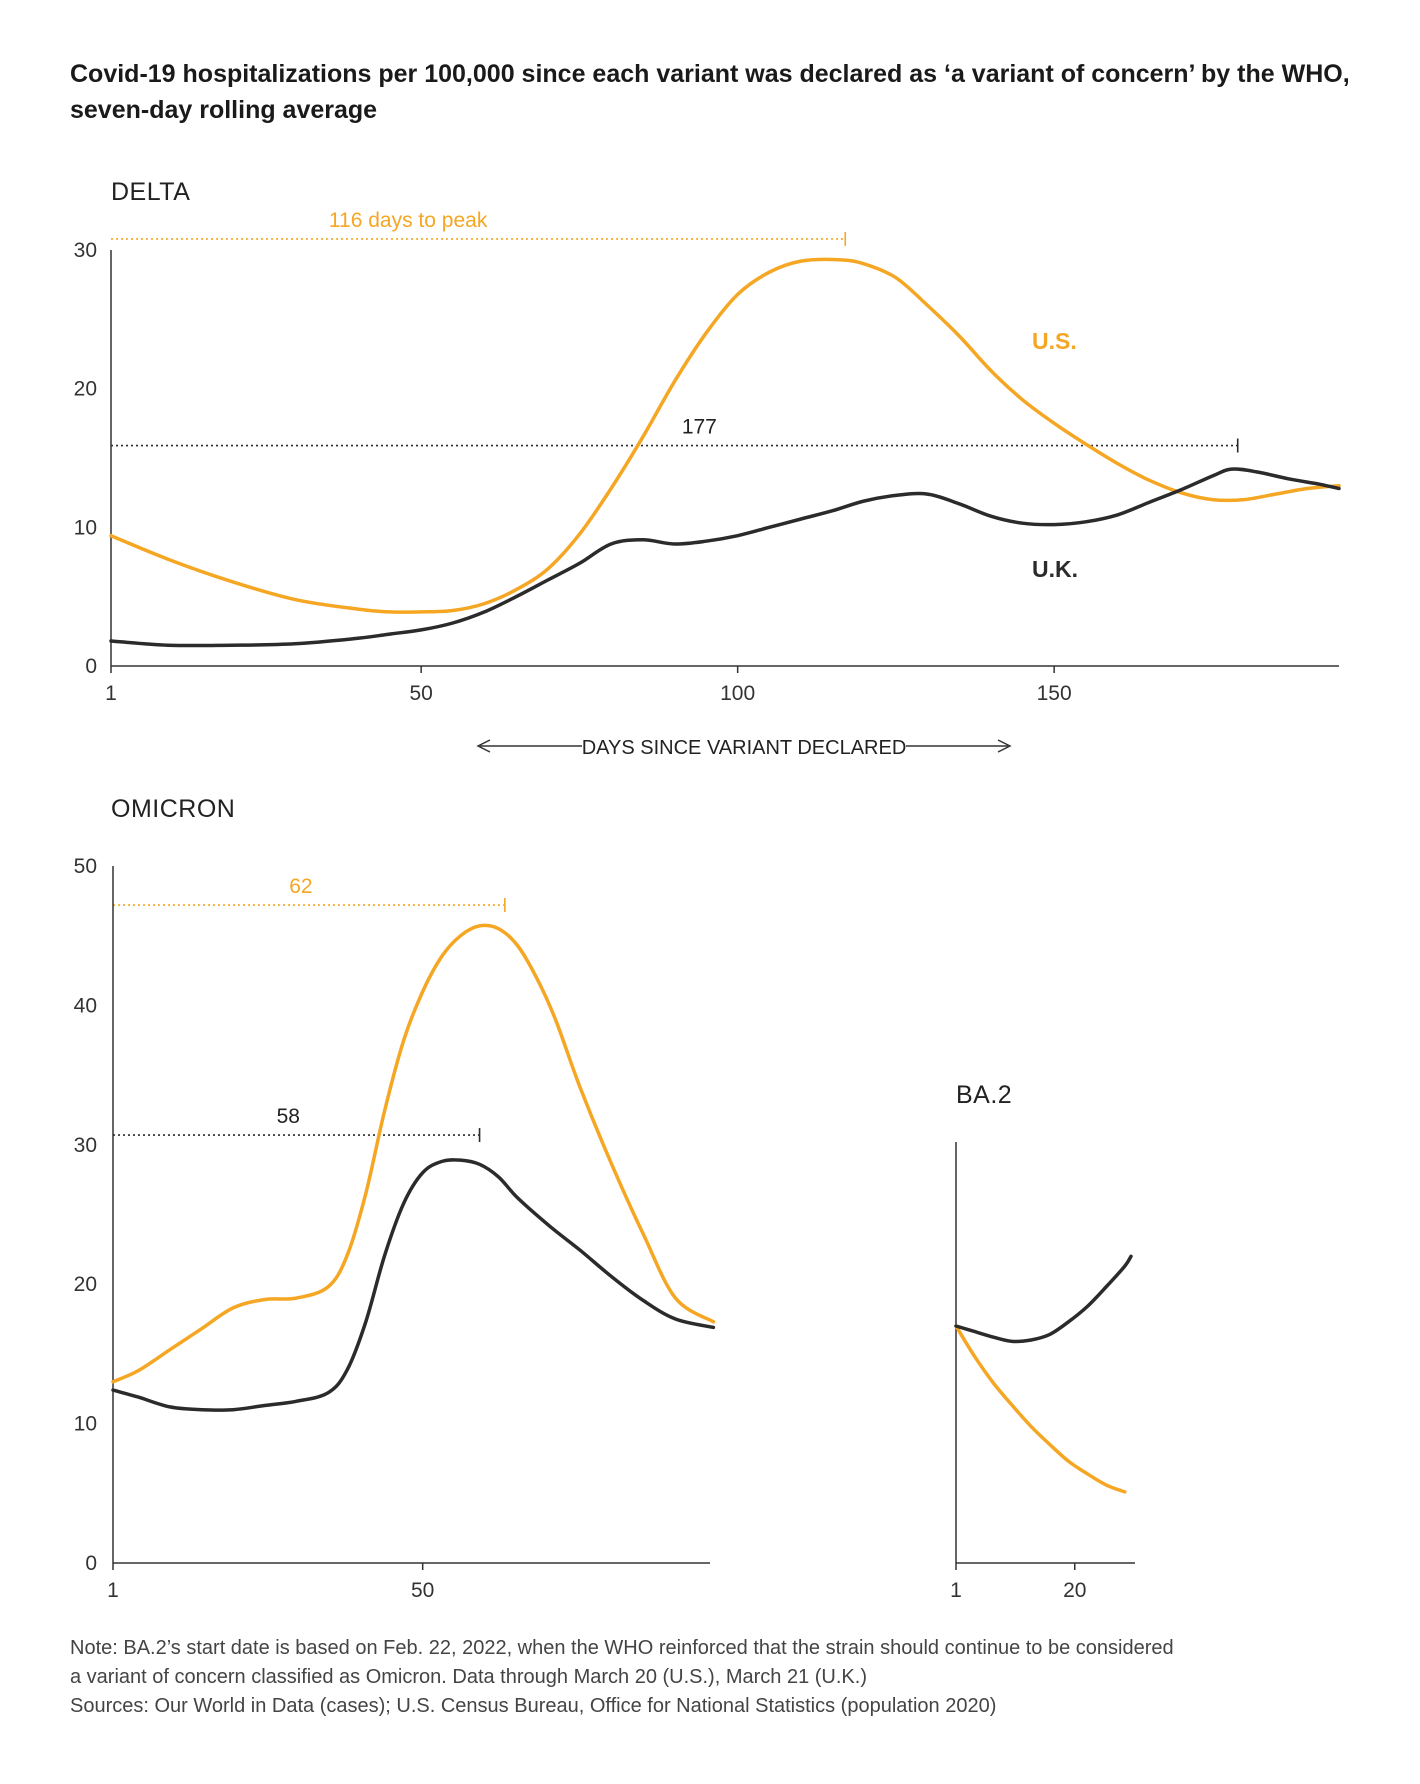  I want to click on delta-uk-label: U.K., so click(1055, 569).